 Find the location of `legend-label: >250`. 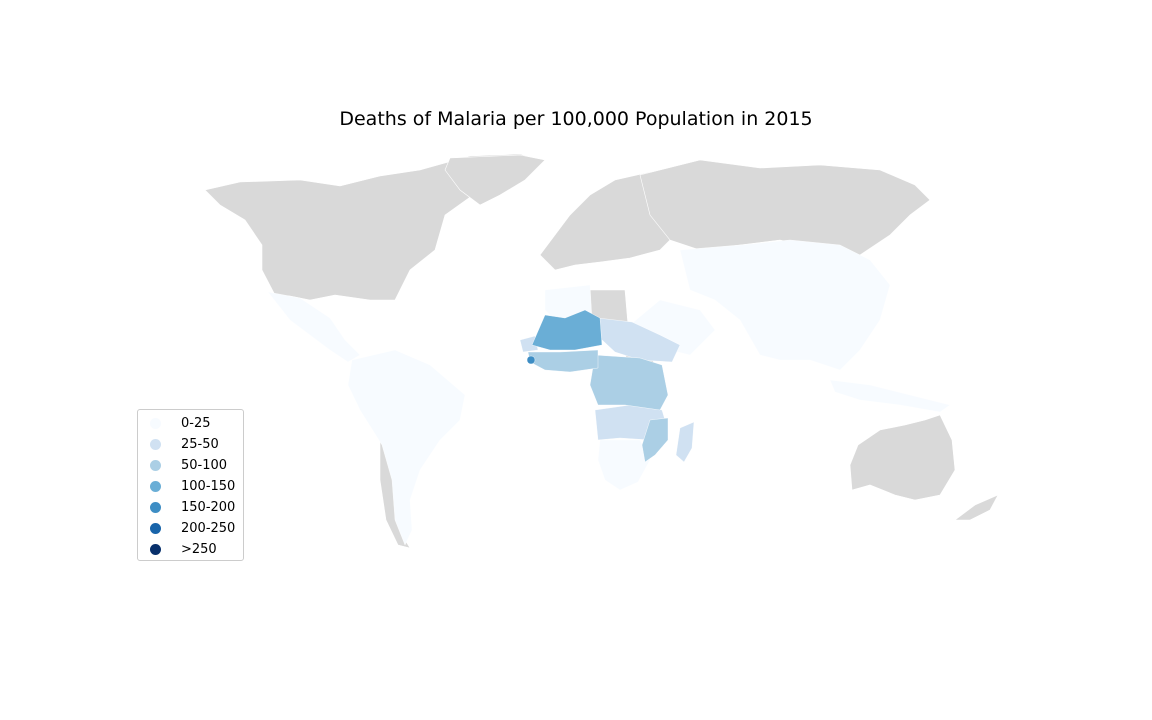

legend-label: >250 is located at coordinates (199, 549).